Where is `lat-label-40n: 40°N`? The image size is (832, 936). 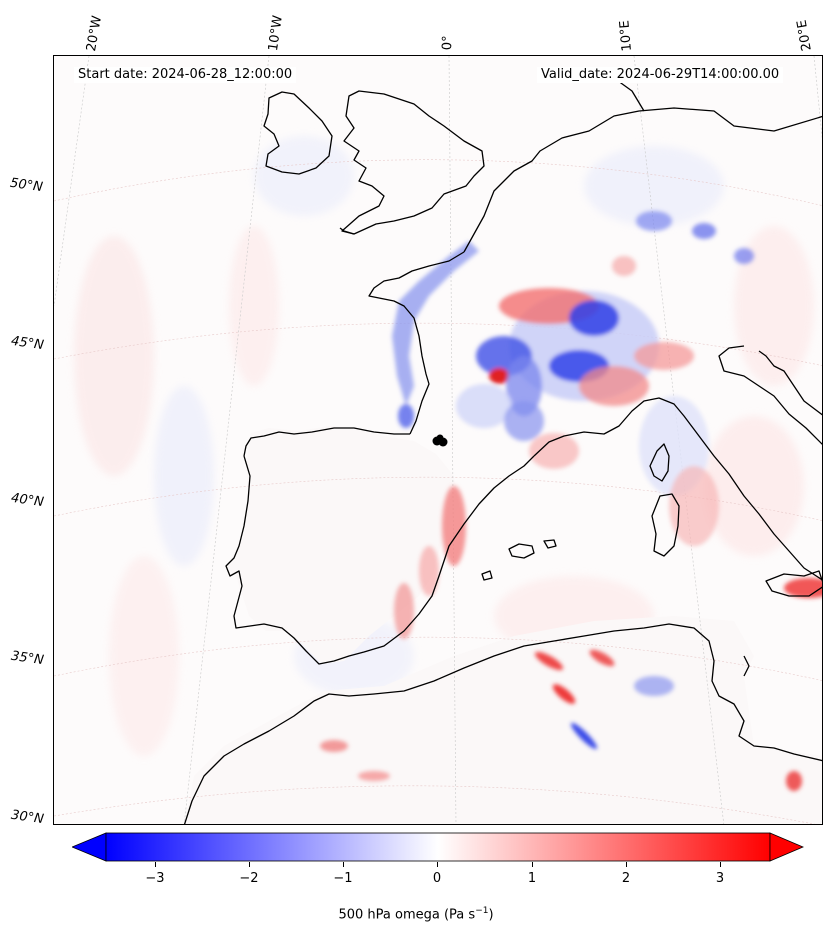 lat-label-40n: 40°N is located at coordinates (27, 500).